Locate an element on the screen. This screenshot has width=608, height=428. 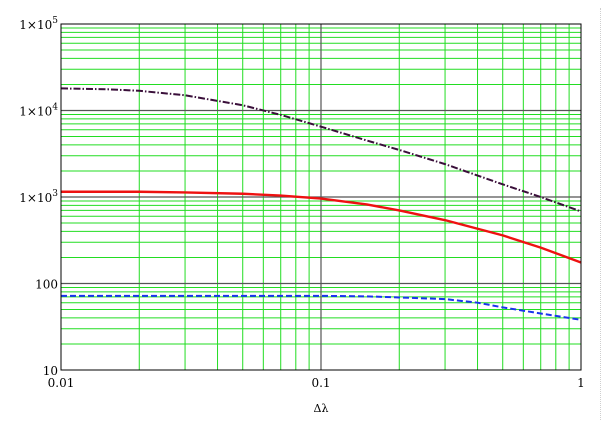
y-tick-label: 1×10⁵ is located at coordinates (38, 24).